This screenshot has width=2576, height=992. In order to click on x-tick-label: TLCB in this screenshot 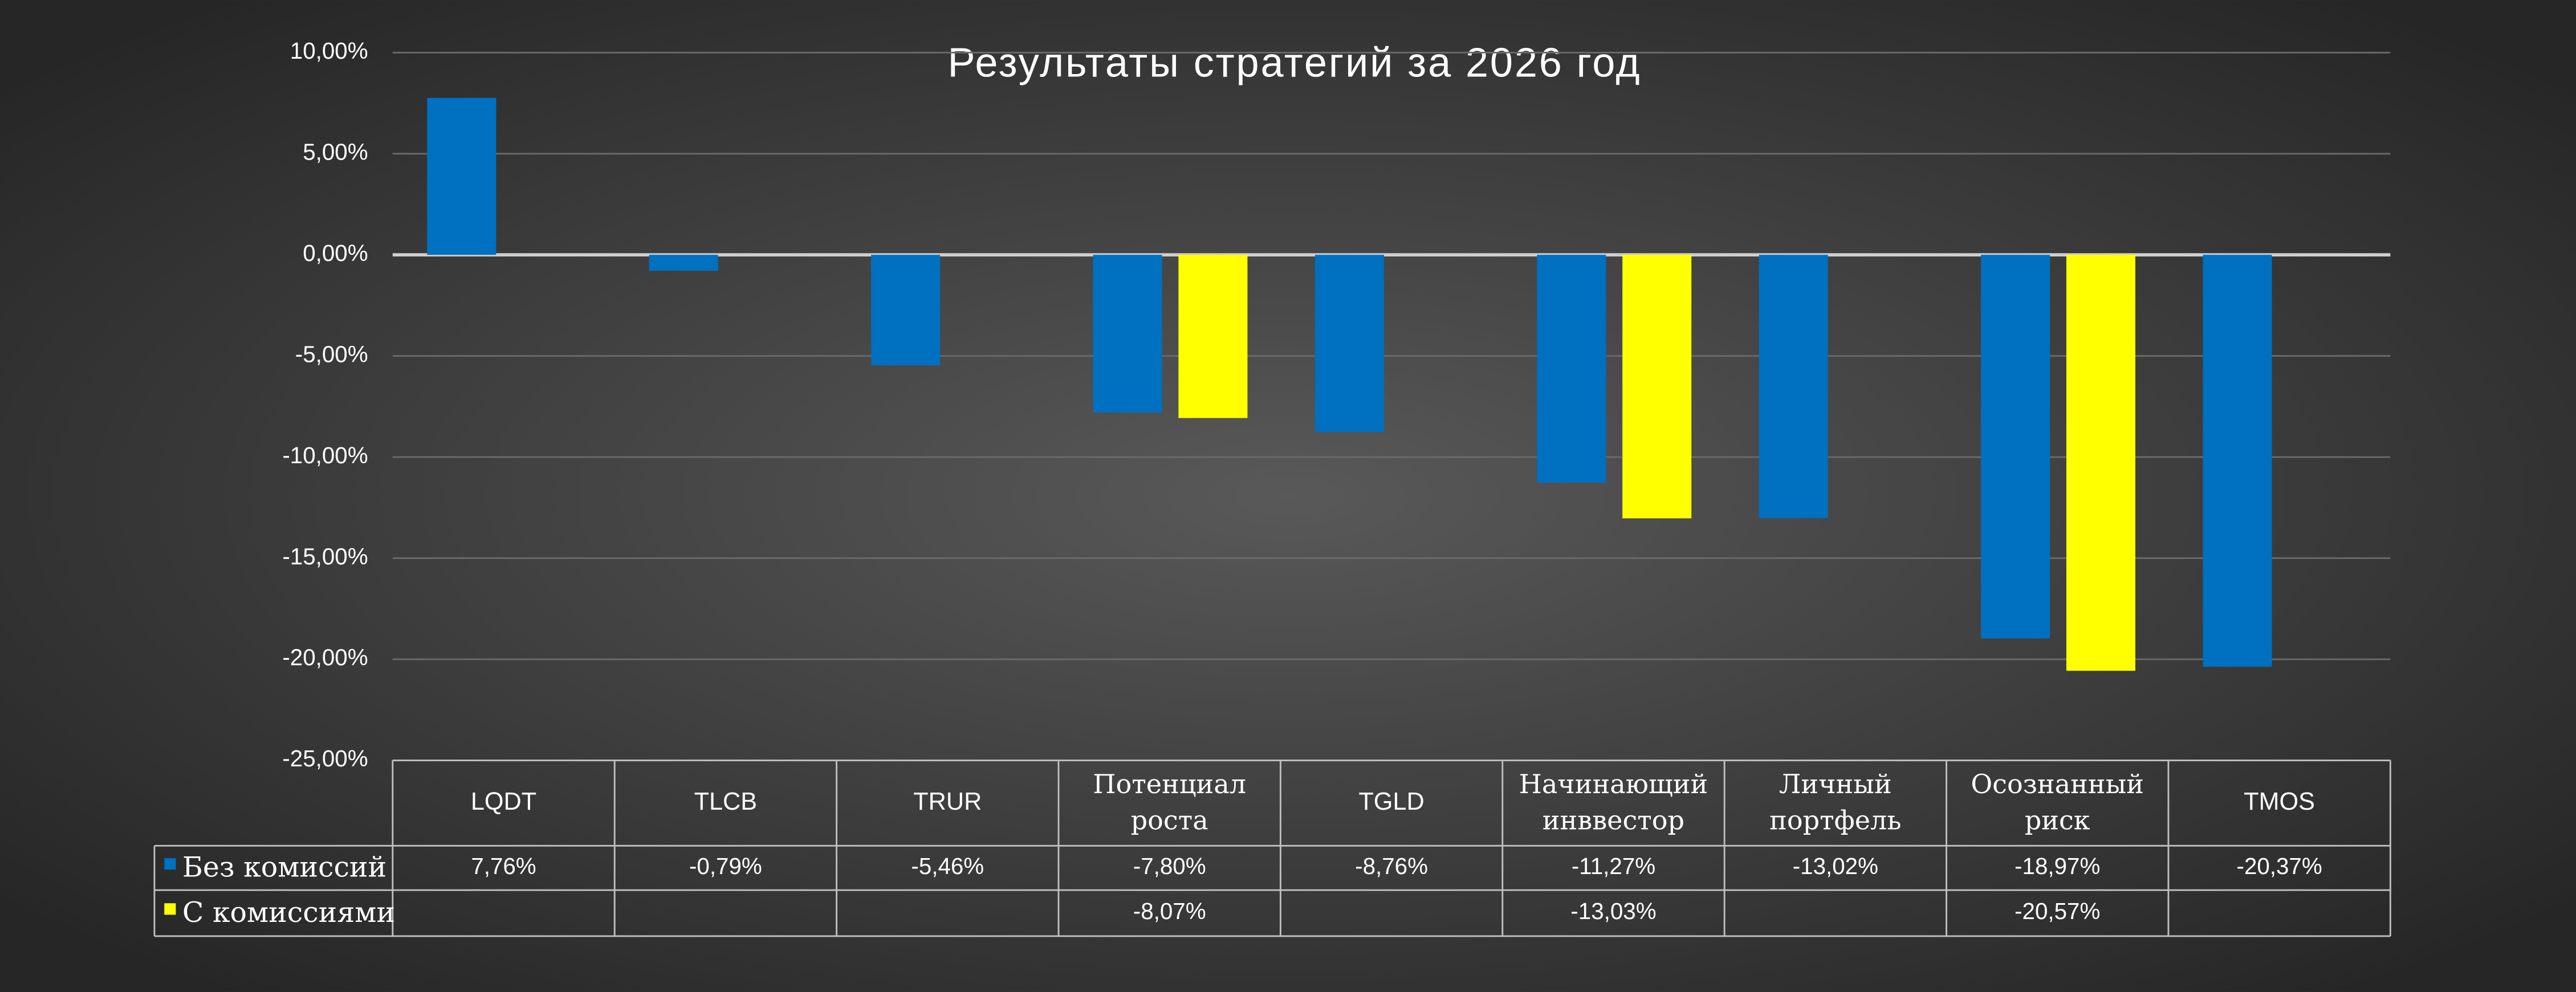, I will do `click(726, 802)`.